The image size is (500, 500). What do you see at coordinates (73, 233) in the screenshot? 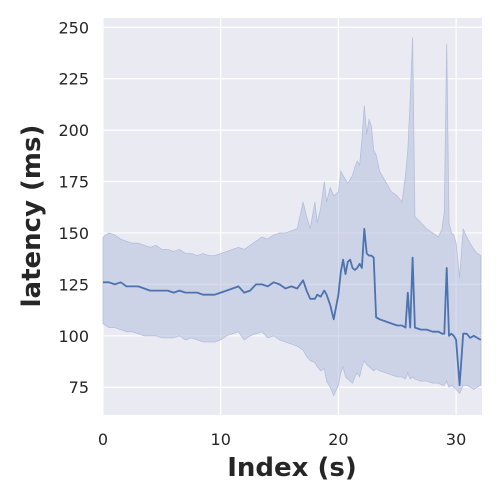
I see `y-tick-label: 150` at bounding box center [73, 233].